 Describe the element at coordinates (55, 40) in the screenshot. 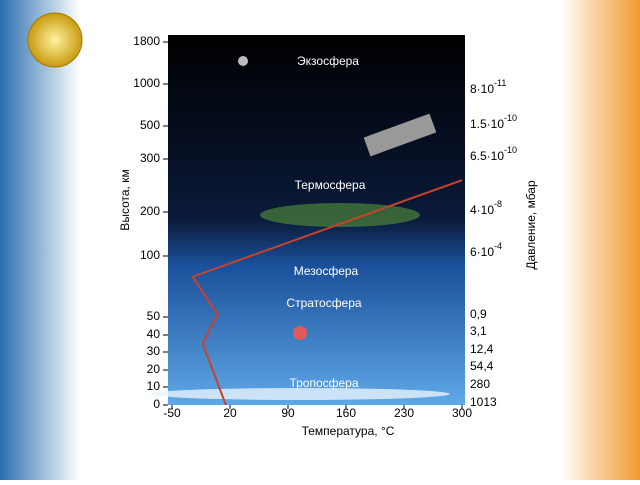

I see `globe-icon` at that location.